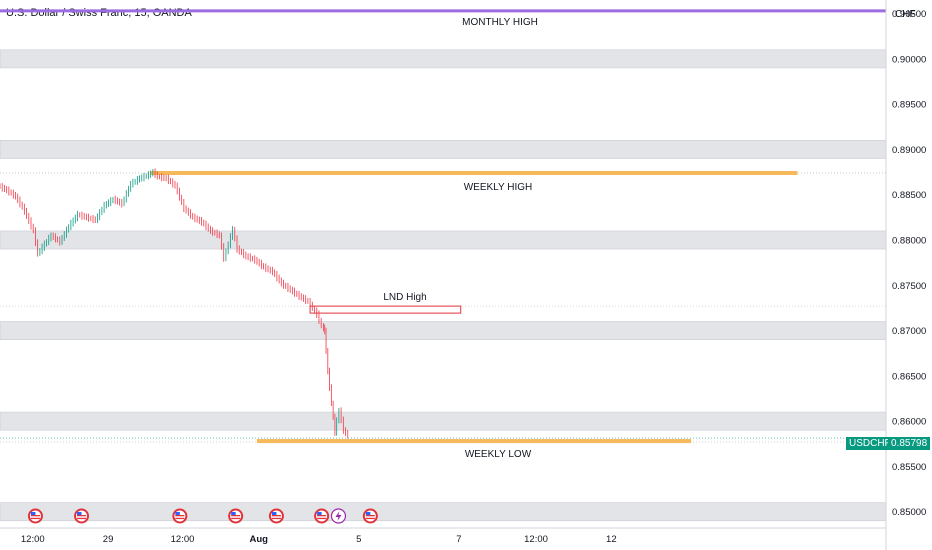 The image size is (932, 550). Describe the element at coordinates (909, 195) in the screenshot. I see `y-tick-label: 0.88500` at that location.